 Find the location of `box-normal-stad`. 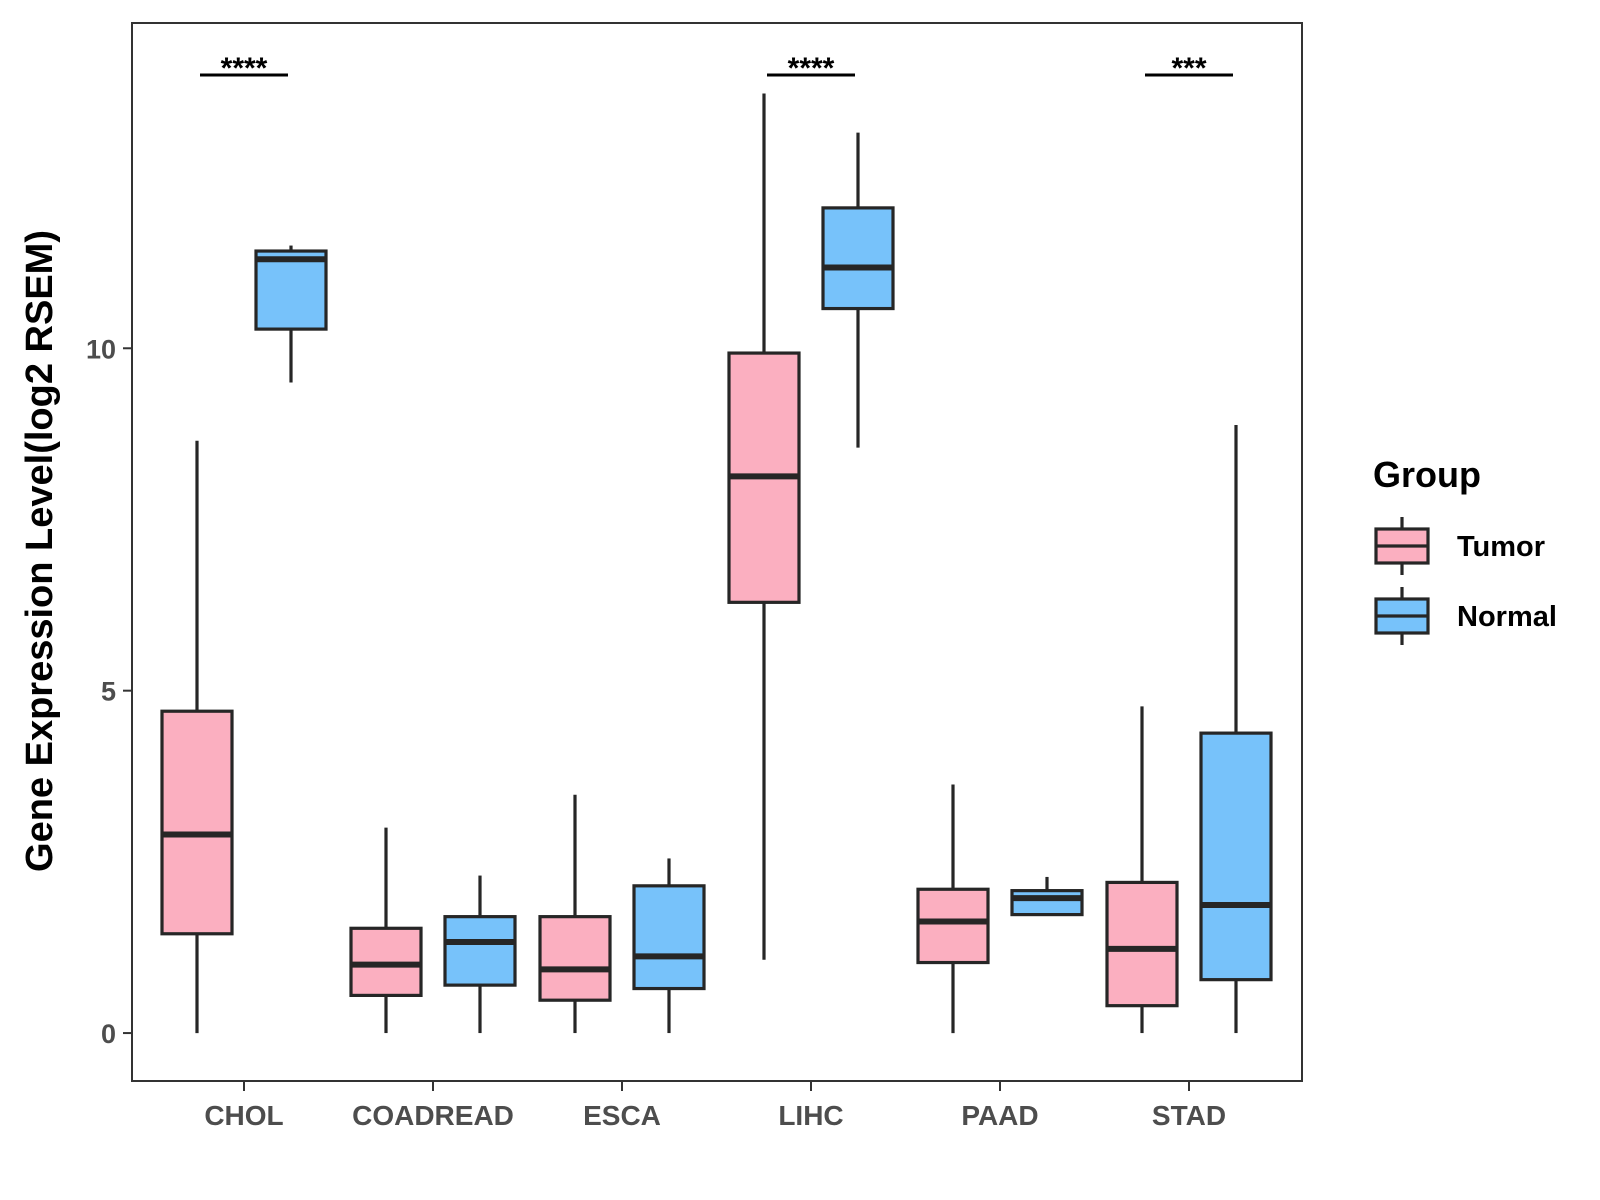

box-normal-stad is located at coordinates (1236, 729).